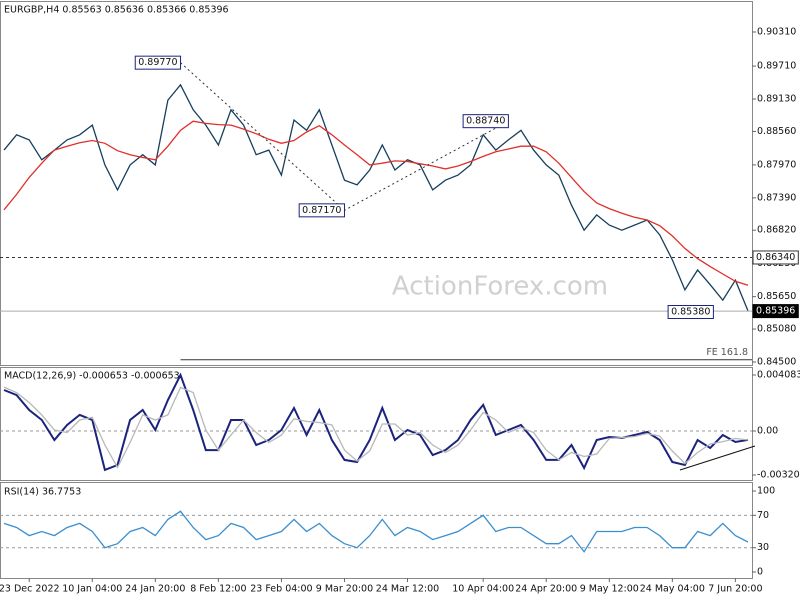  What do you see at coordinates (776, 296) in the screenshot?
I see `y-tick-label: 0.85650` at bounding box center [776, 296].